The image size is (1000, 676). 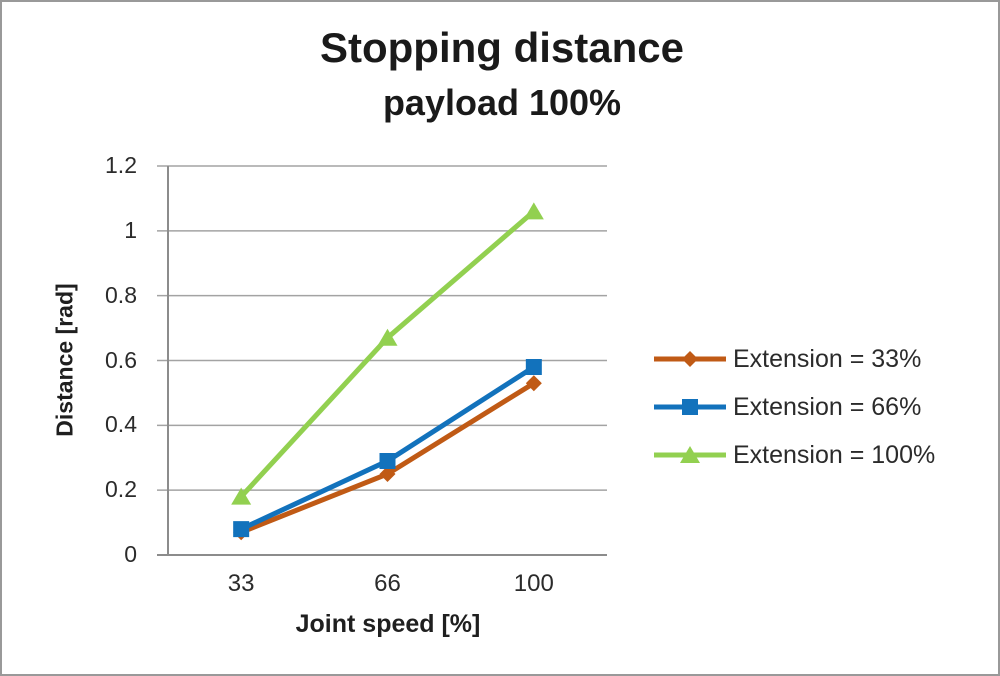 I want to click on legend-item: Extension = 33%, so click(x=787, y=359).